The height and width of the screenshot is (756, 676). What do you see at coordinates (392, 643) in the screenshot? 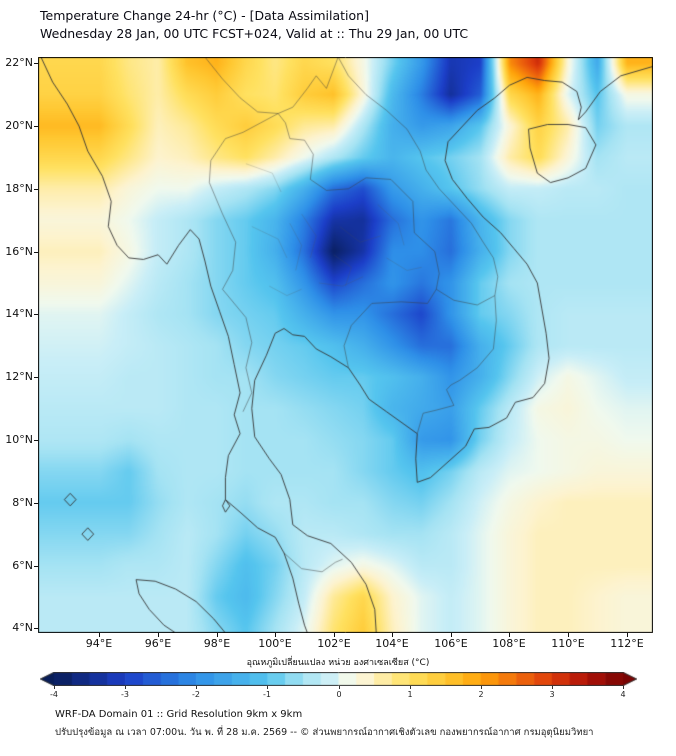
I see `x-axis-tick-label: 104°E` at bounding box center [392, 643].